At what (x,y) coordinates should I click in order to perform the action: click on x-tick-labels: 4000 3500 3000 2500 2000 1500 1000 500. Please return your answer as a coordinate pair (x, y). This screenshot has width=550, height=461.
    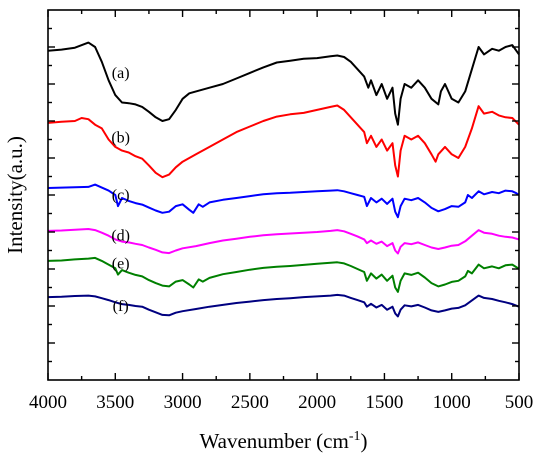
    Looking at the image, I should click on (281, 402).